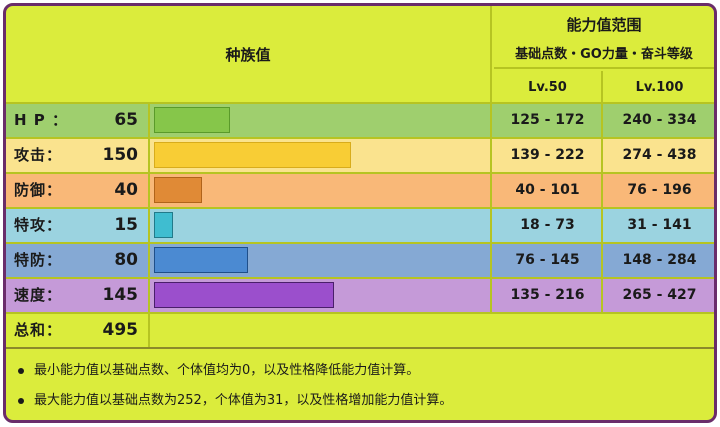 Image resolution: width=720 pixels, height=427 pixels. What do you see at coordinates (548, 225) in the screenshot?
I see `lv50-range: 18 - 73` at bounding box center [548, 225].